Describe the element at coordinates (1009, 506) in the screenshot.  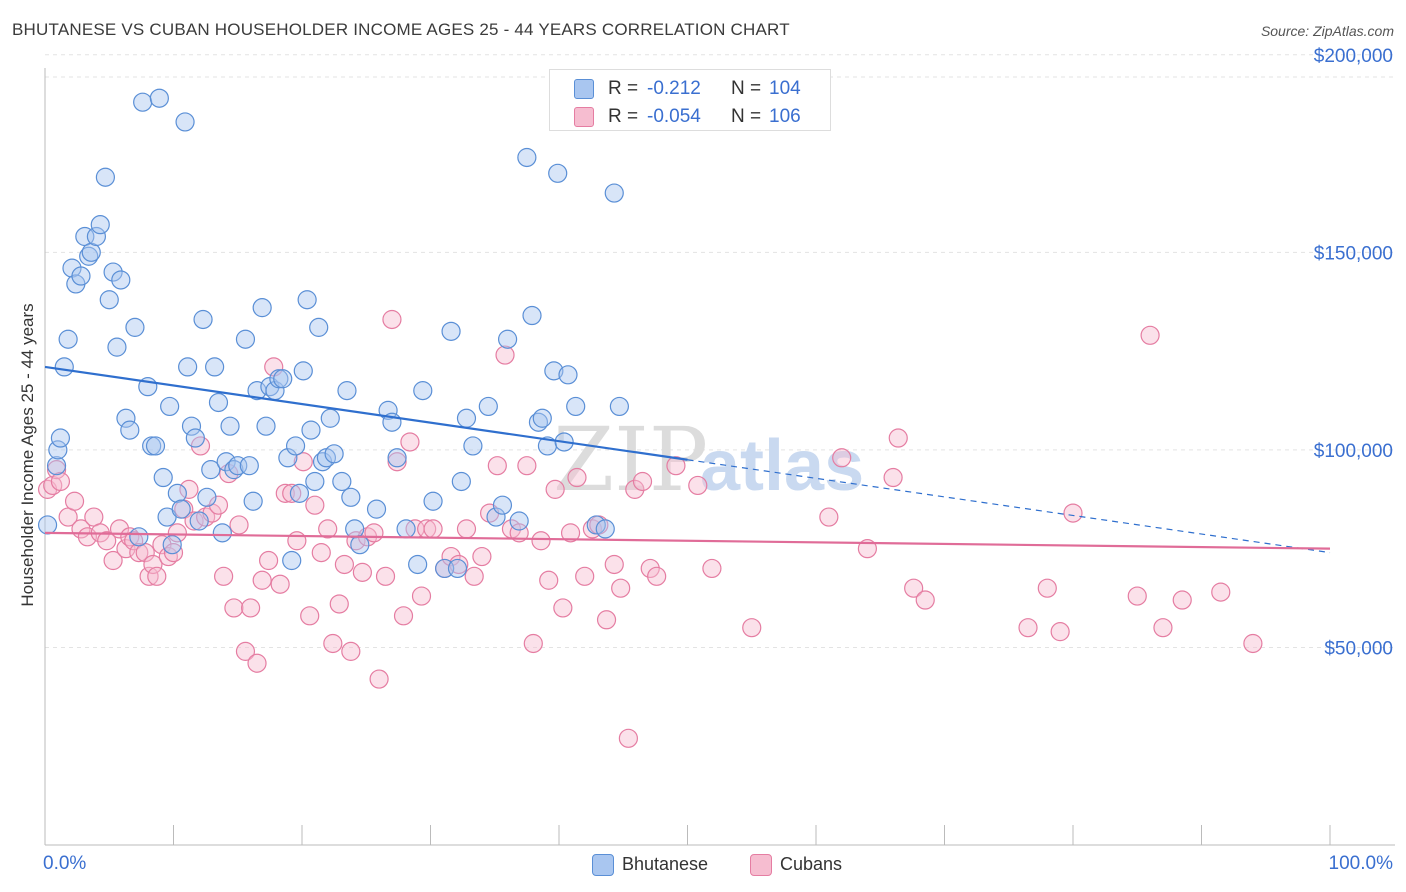
I see `bhutanese-trend-extension` at that location.